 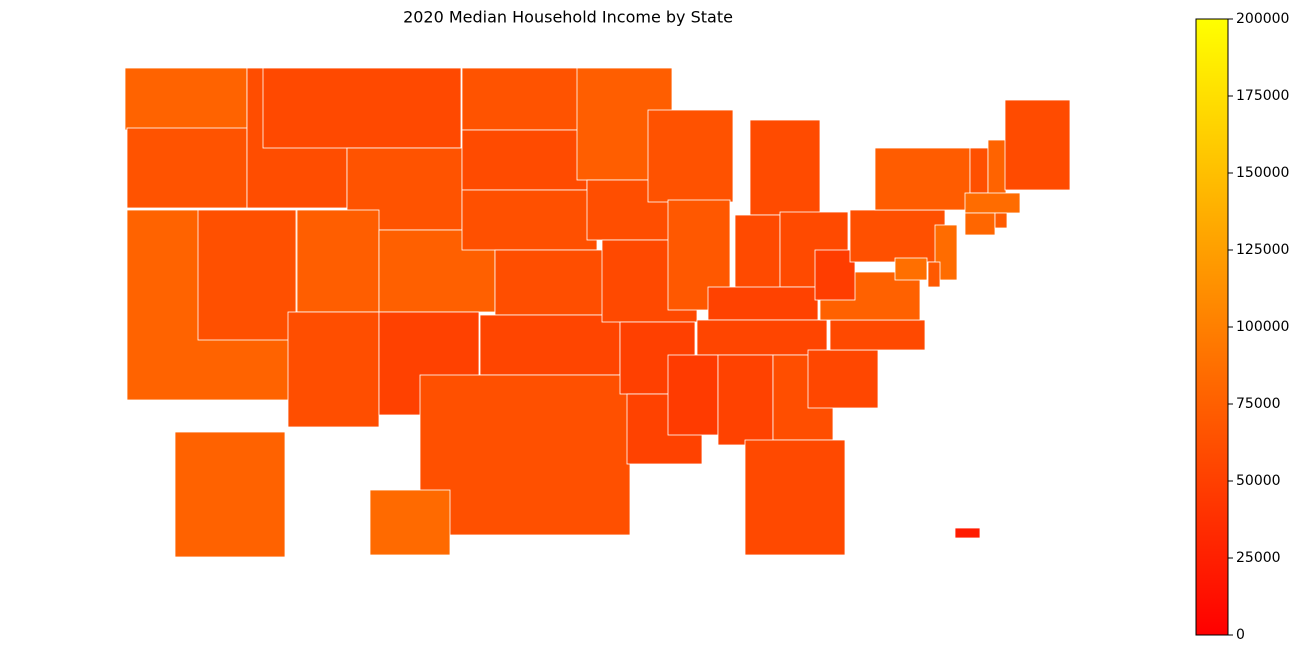 What do you see at coordinates (1262, 19) in the screenshot?
I see `colorbar-tick-label: 200000` at bounding box center [1262, 19].